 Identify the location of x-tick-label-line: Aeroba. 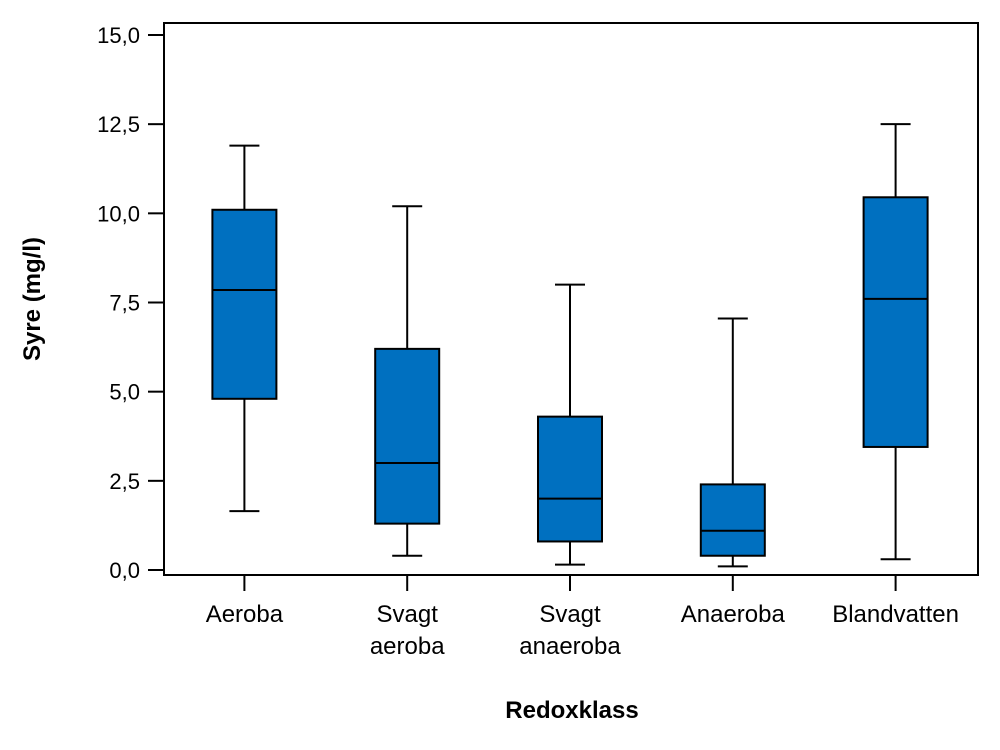
(245, 614).